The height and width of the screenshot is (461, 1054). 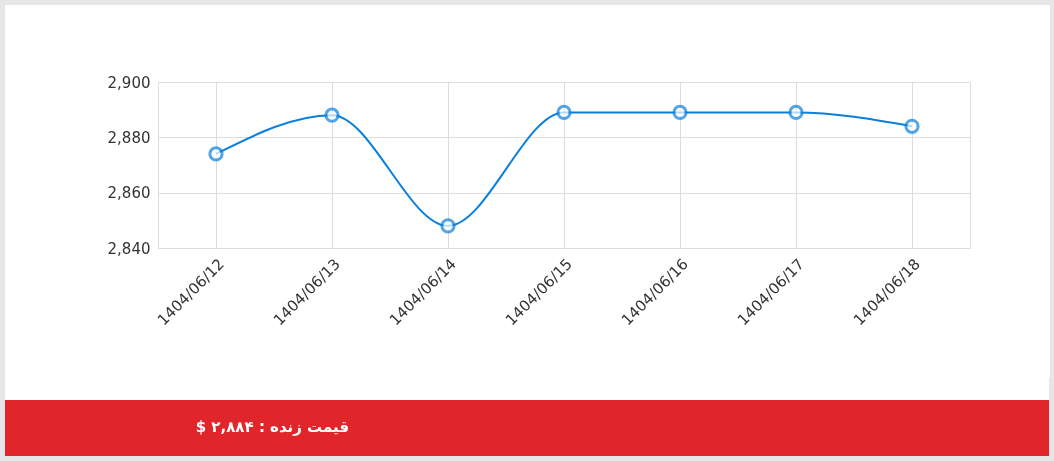 I want to click on text: قیمت زنده : ۲,۸۸۴ $, so click(x=272, y=427).